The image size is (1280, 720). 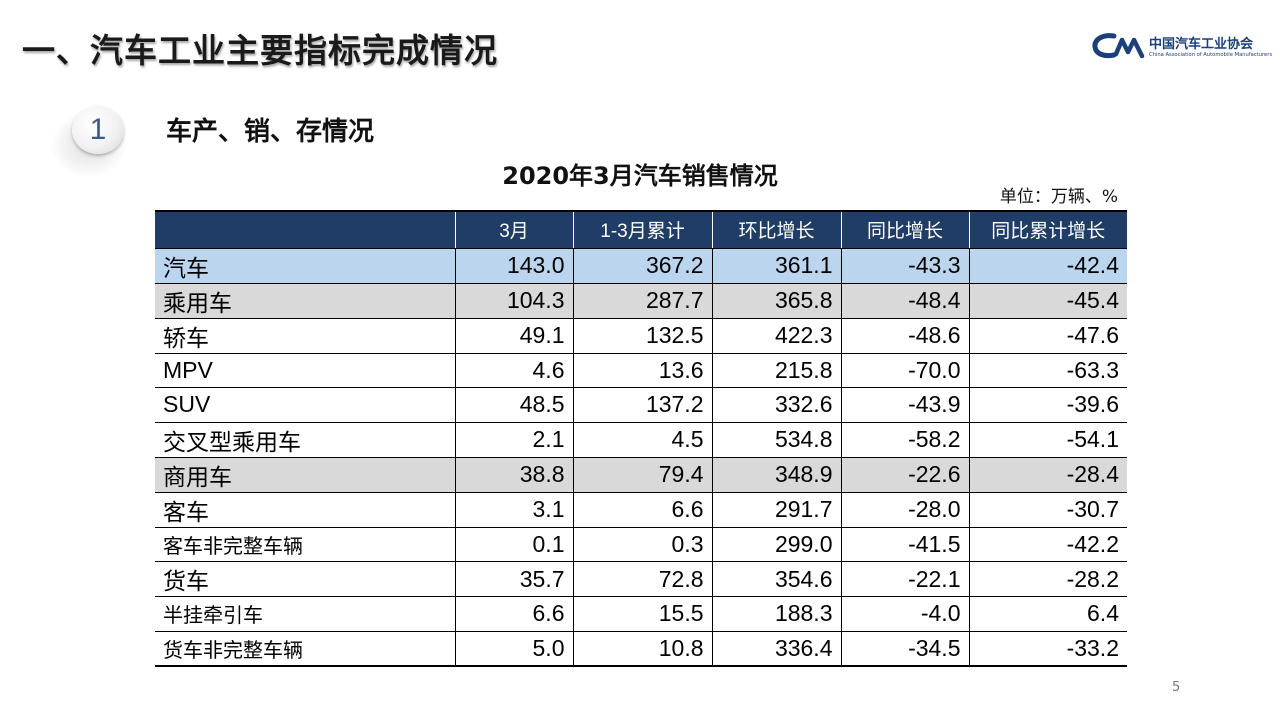 What do you see at coordinates (776, 649) in the screenshot?
I see `value-cell: 336.4` at bounding box center [776, 649].